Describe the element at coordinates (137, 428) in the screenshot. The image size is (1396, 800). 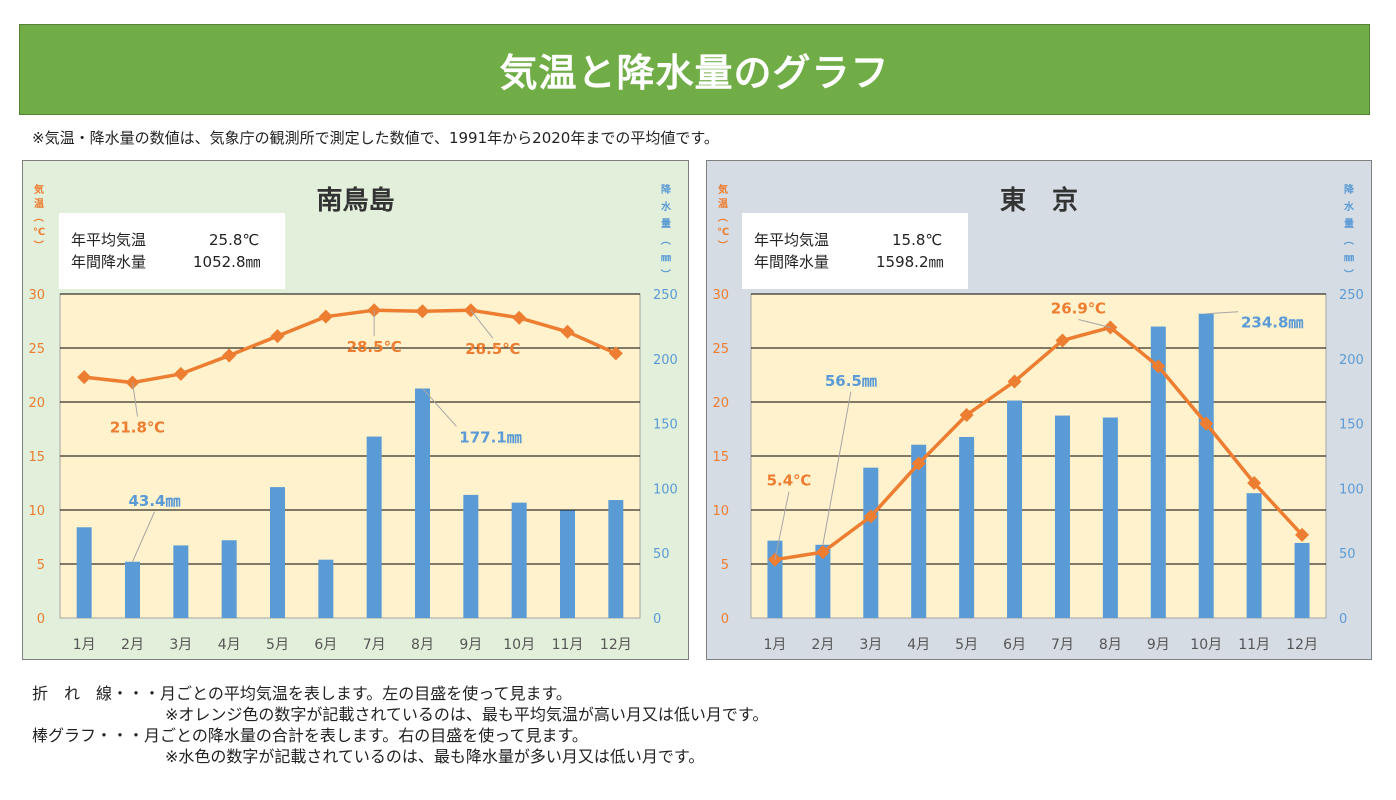
I see `data-label: 21.8℃` at that location.